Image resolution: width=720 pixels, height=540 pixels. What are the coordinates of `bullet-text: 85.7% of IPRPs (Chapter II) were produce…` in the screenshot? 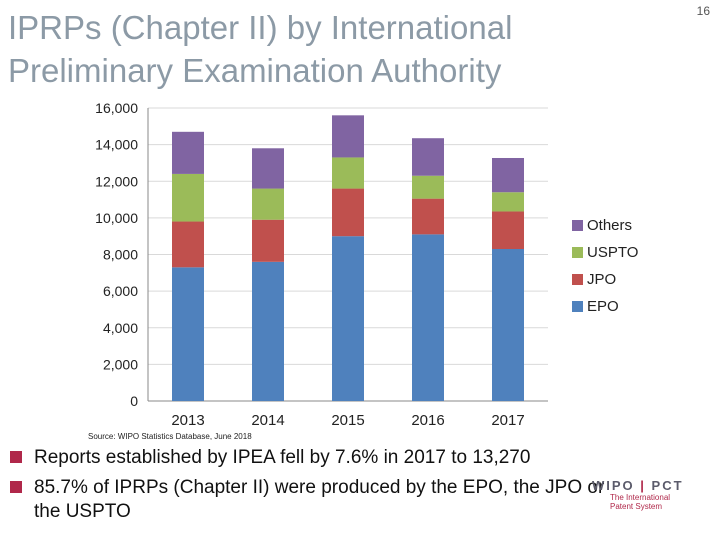 It's located at (319, 499).